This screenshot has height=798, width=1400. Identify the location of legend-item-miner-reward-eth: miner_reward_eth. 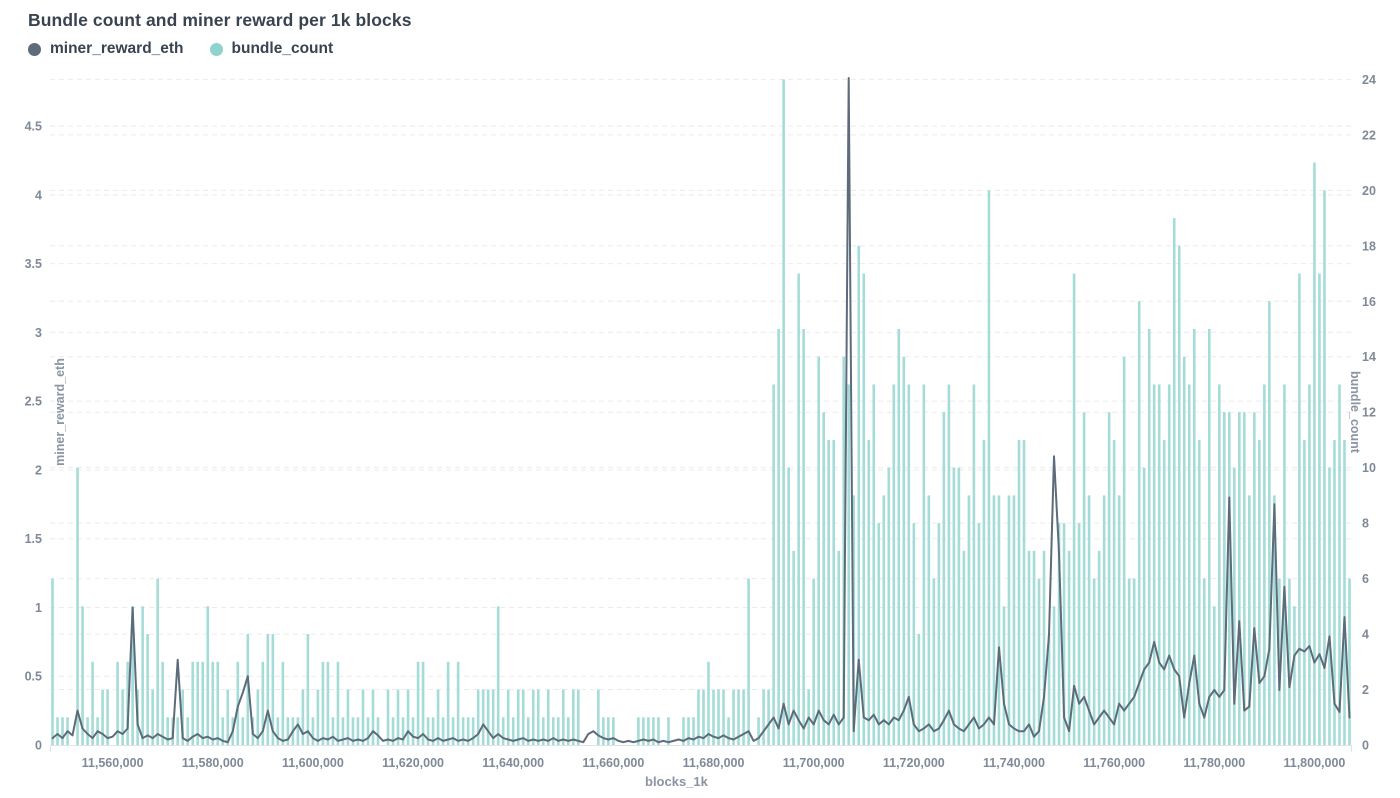
(106, 49).